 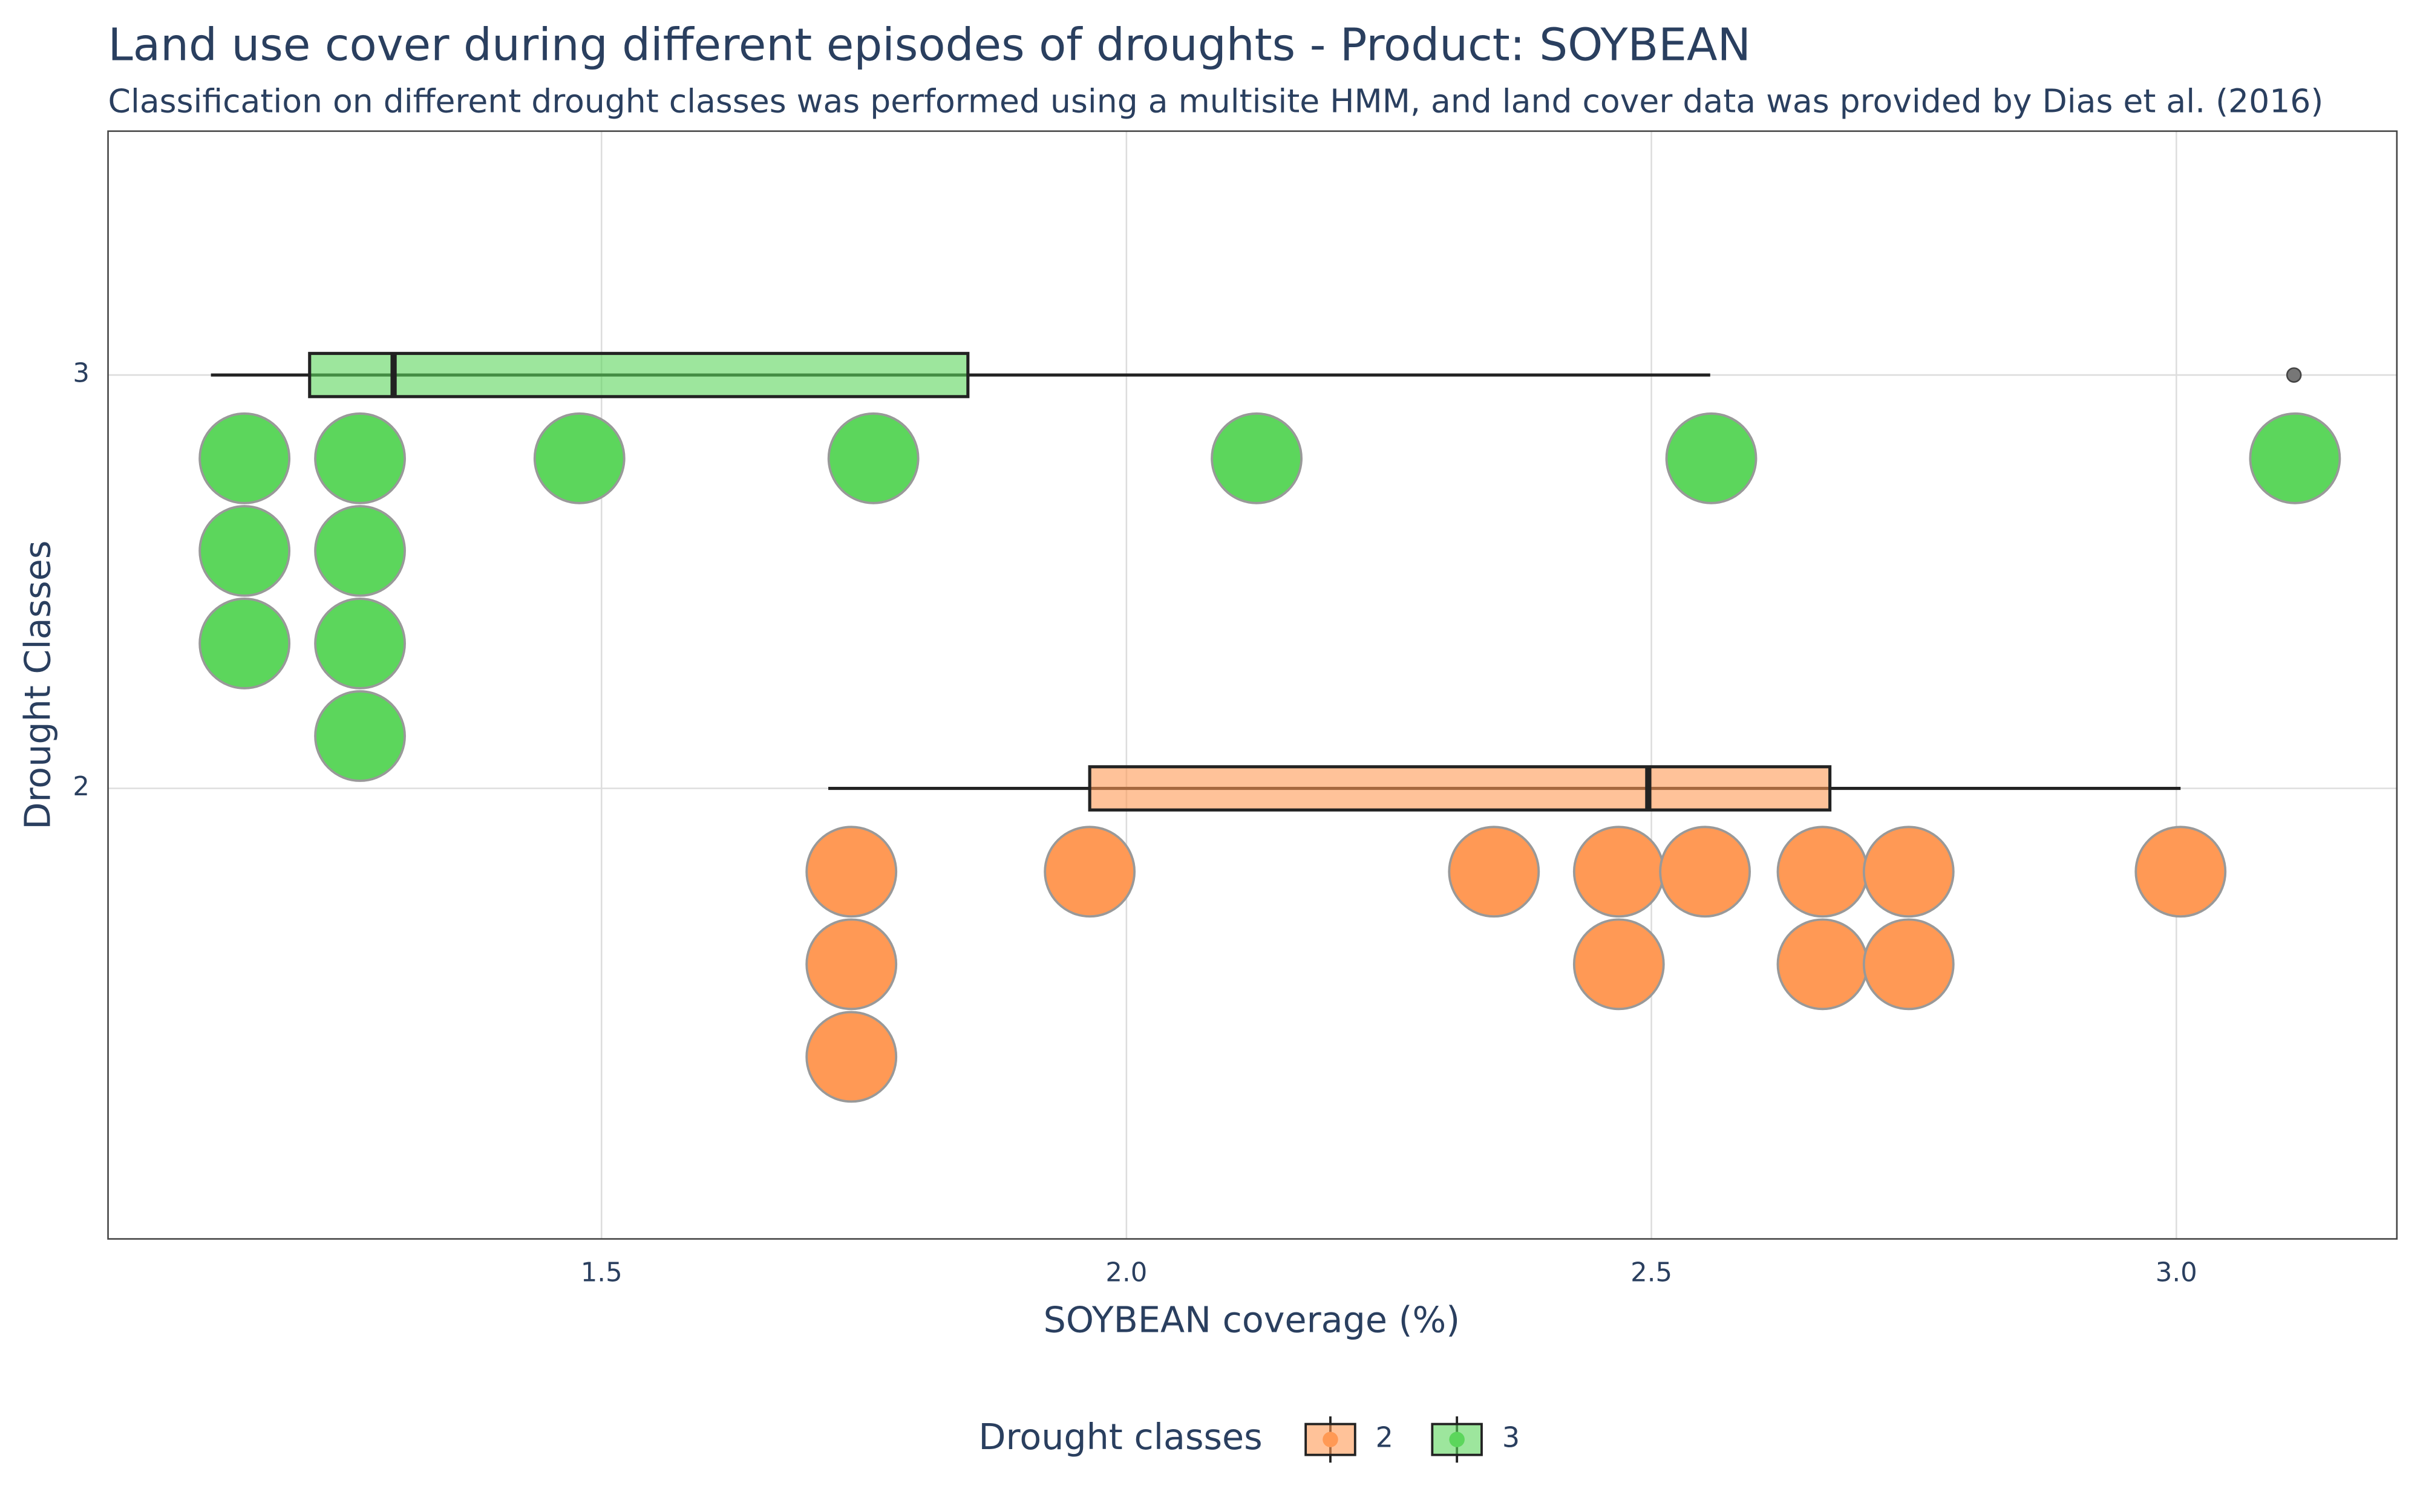 I want to click on x-axis-label: SOYBEAN coverage (%), so click(x=1252, y=1319).